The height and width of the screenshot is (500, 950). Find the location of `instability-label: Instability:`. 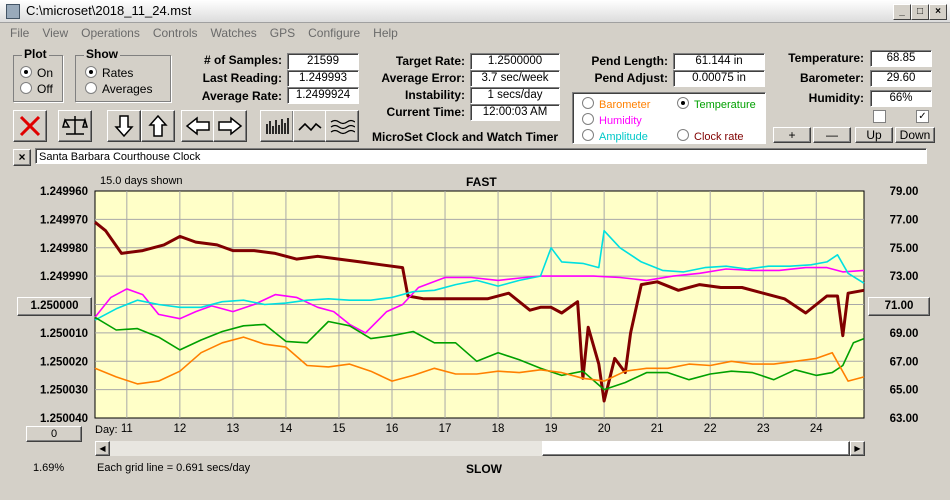

instability-label: Instability: is located at coordinates (434, 95).